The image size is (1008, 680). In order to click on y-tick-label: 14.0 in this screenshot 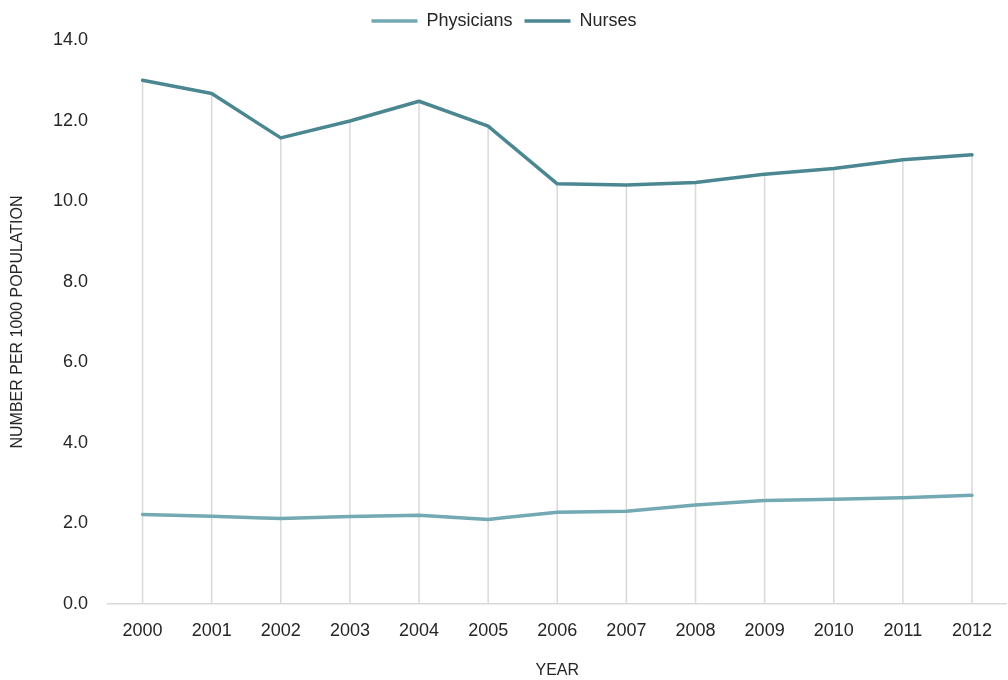, I will do `click(70, 38)`.